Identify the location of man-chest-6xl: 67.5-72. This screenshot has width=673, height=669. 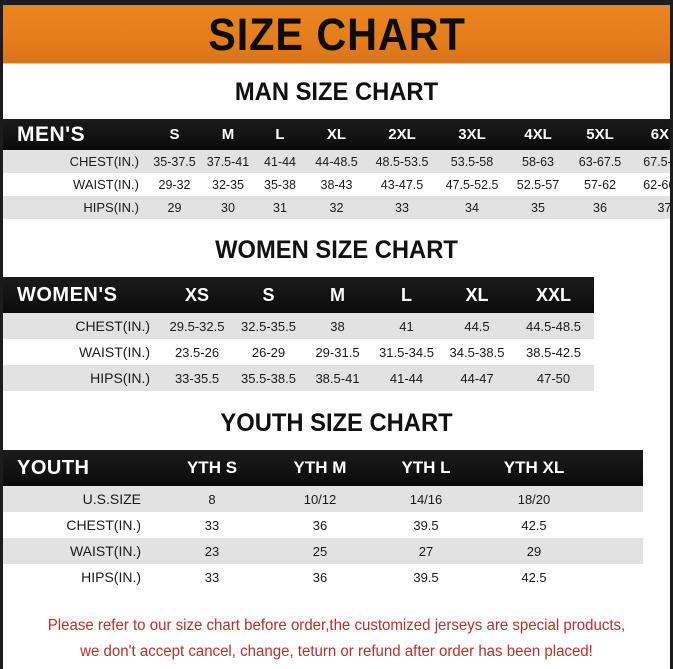
(657, 161).